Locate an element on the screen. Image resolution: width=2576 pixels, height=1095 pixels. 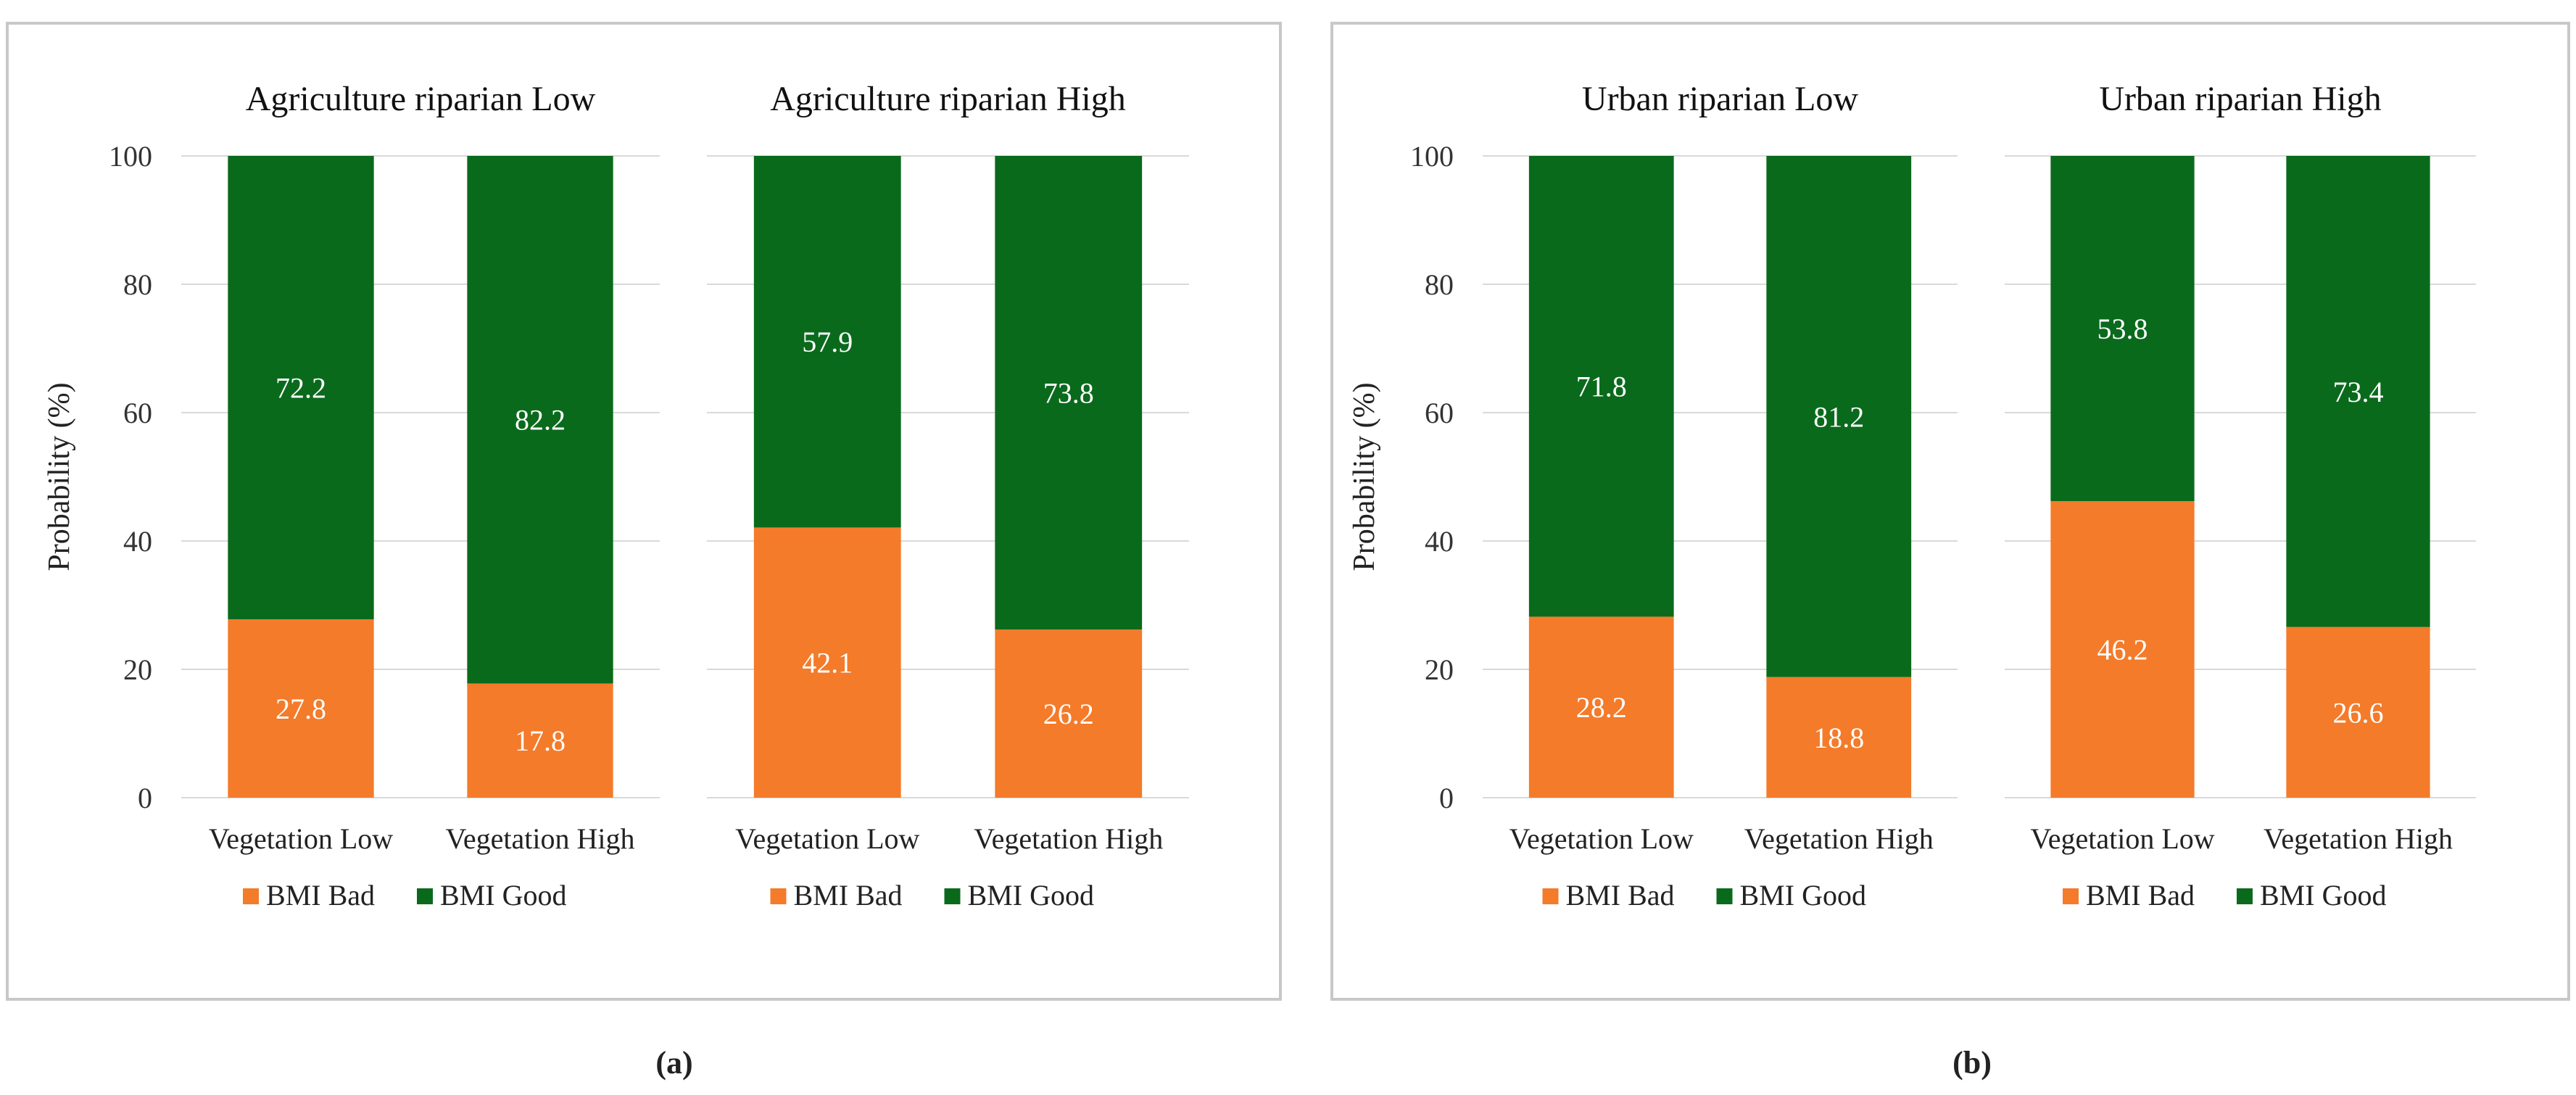
chart-3-datalabel-0-0: 46.2 is located at coordinates (2122, 650).